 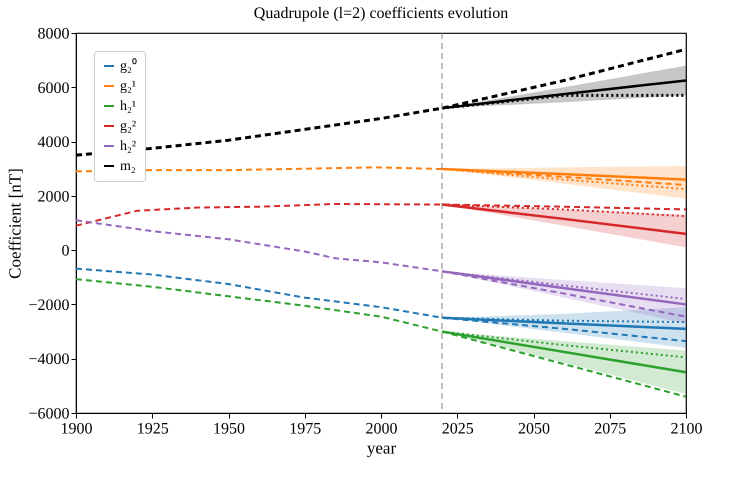 I want to click on x-tick-label: 1950, so click(x=229, y=429).